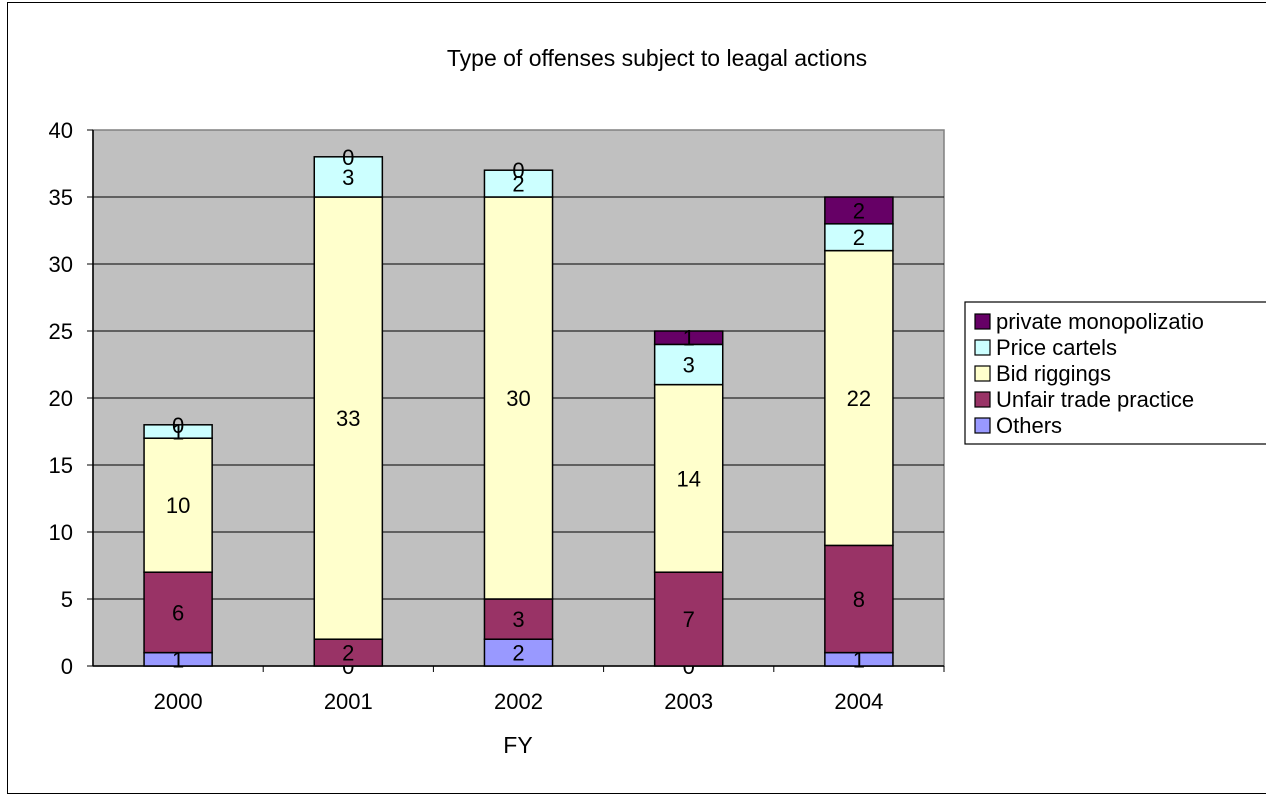 The height and width of the screenshot is (795, 1266). Describe the element at coordinates (61, 130) in the screenshot. I see `y-tick-label: 40` at that location.